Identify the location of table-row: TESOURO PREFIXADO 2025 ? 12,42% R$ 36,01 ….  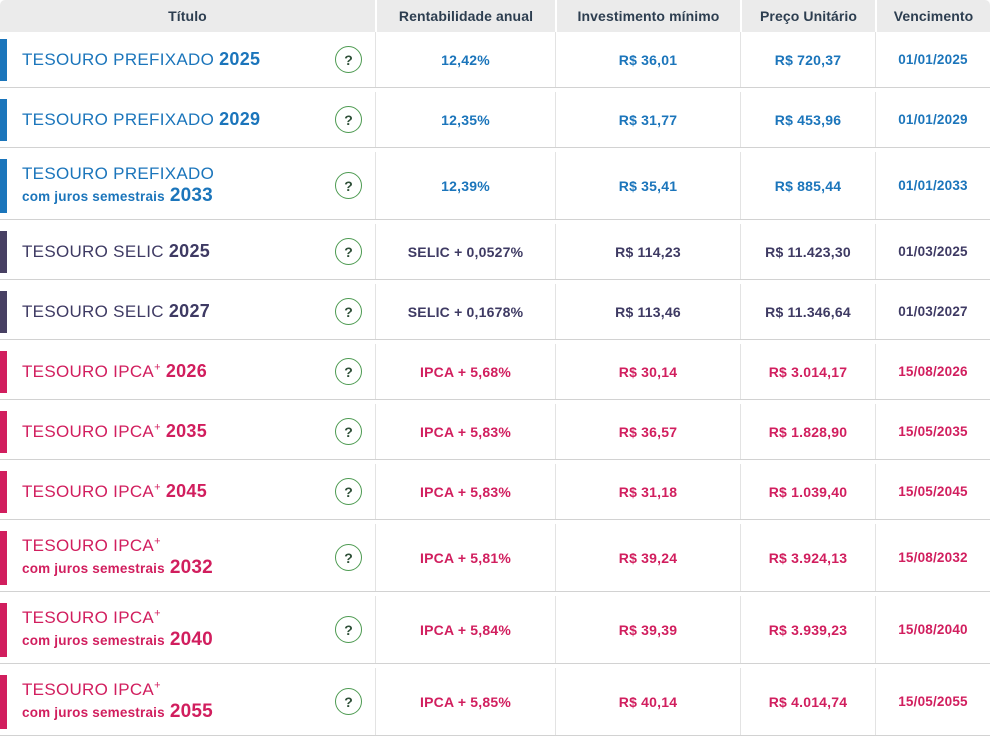
(495, 60).